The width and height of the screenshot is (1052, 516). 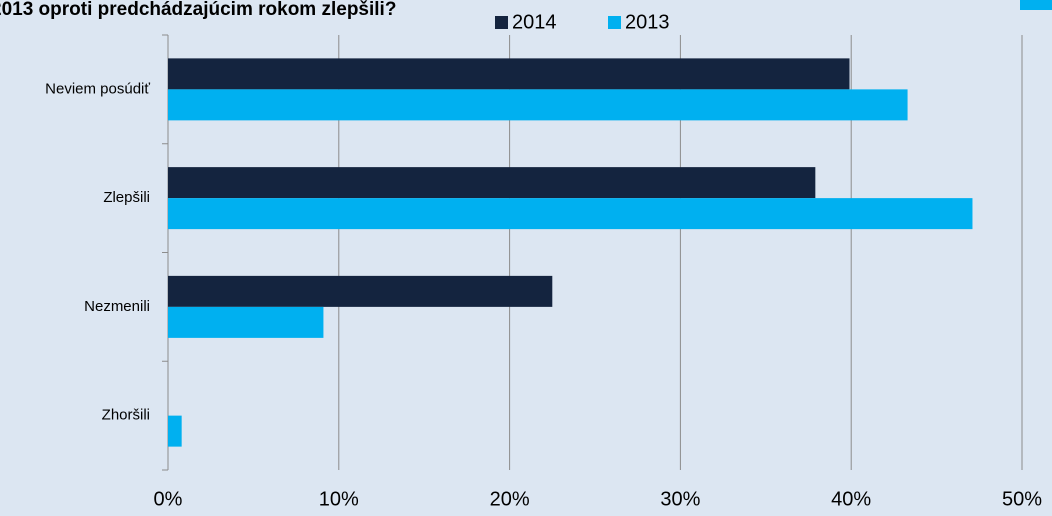 What do you see at coordinates (339, 499) in the screenshot?
I see `x-tick-label: 10%` at bounding box center [339, 499].